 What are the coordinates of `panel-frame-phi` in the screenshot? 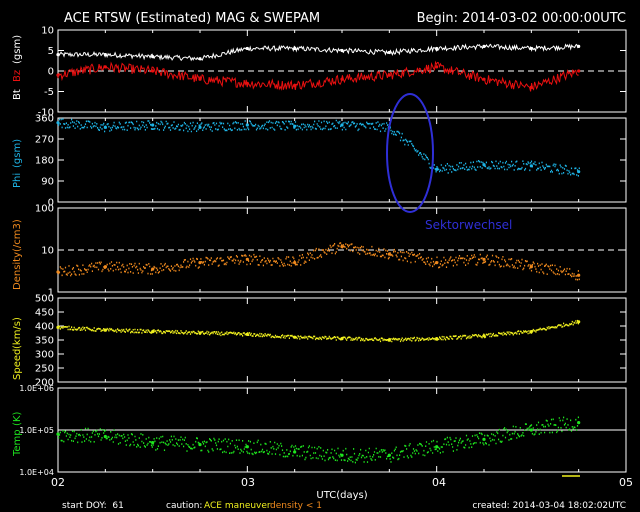 It's located at (342, 160).